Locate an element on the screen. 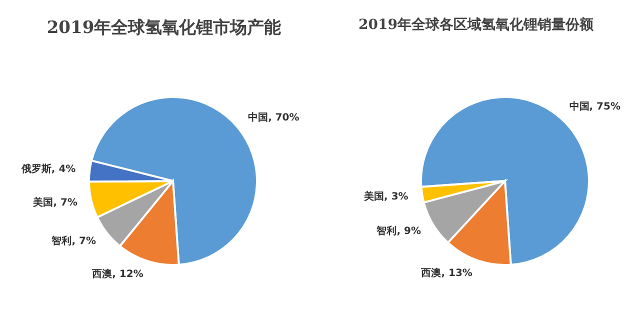  slice-label: 俄罗斯, 4% is located at coordinates (48, 168).